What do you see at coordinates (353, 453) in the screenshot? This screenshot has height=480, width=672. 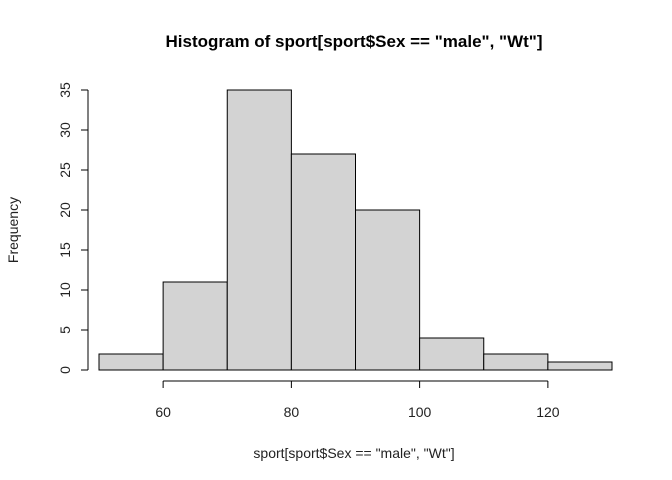 I see `x-axis-label: sport[sport$Sex == "male", "Wt"]` at bounding box center [353, 453].